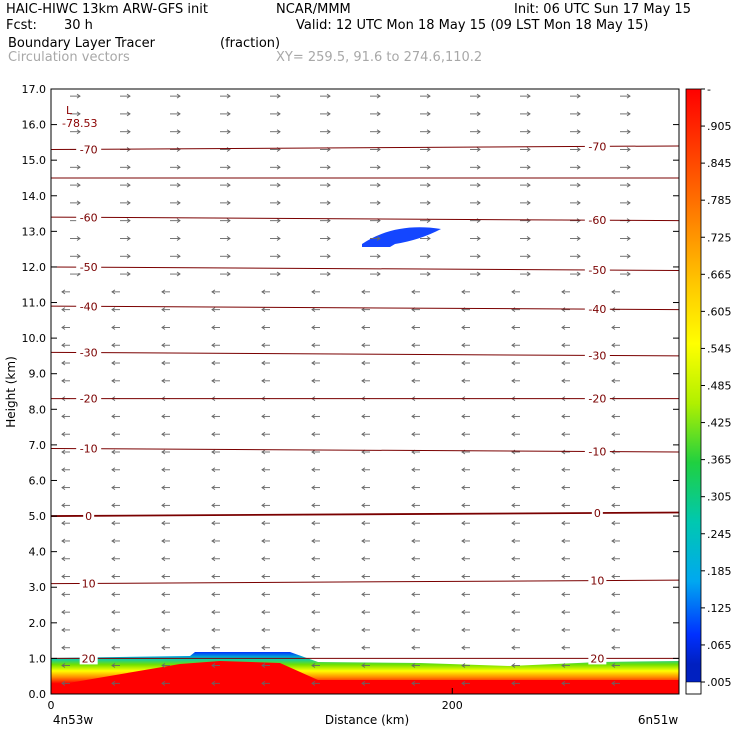 This screenshot has width=740, height=740. I want to click on y-axis-label: Height (km), so click(11, 391).